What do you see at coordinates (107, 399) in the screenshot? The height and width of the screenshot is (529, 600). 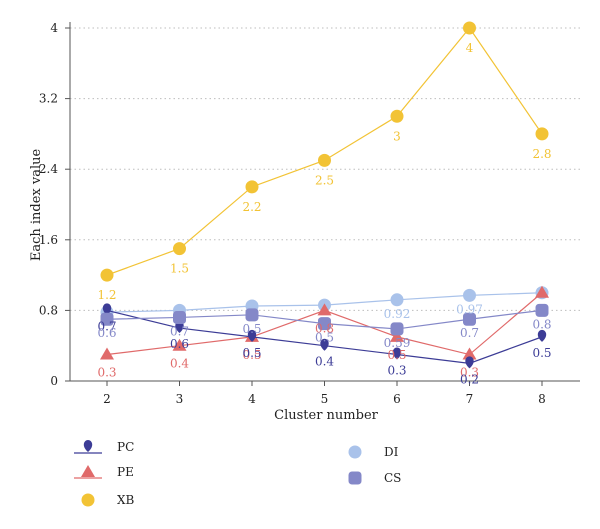 I see `x-tick-label: 2` at bounding box center [107, 399].